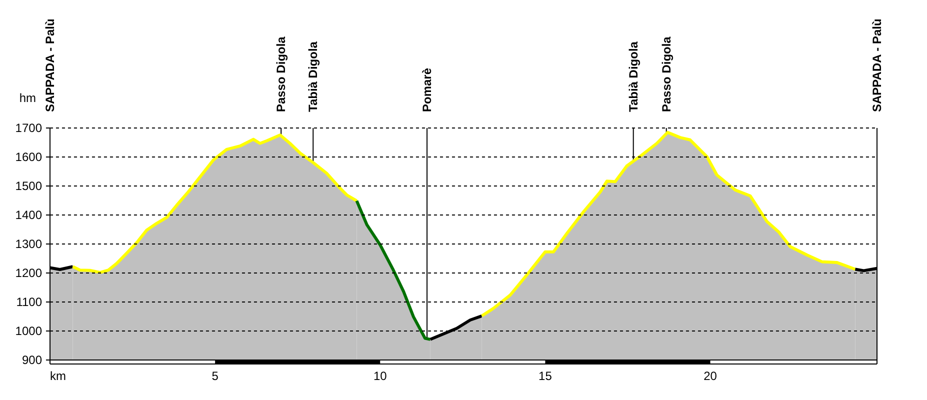 This screenshot has width=927, height=400. I want to click on y-tick-label: 1000, so click(28, 331).